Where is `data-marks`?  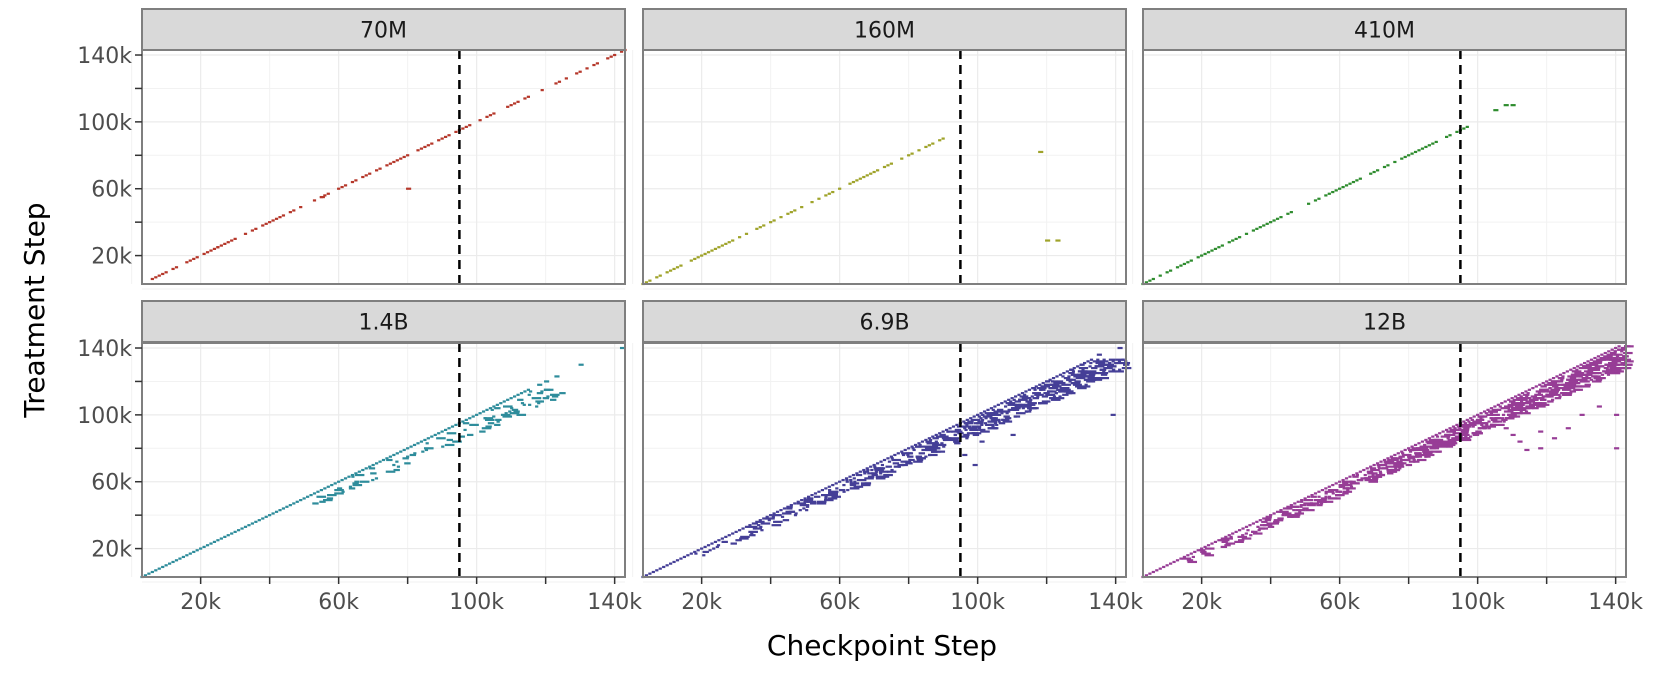 data-marks is located at coordinates (388, 164).